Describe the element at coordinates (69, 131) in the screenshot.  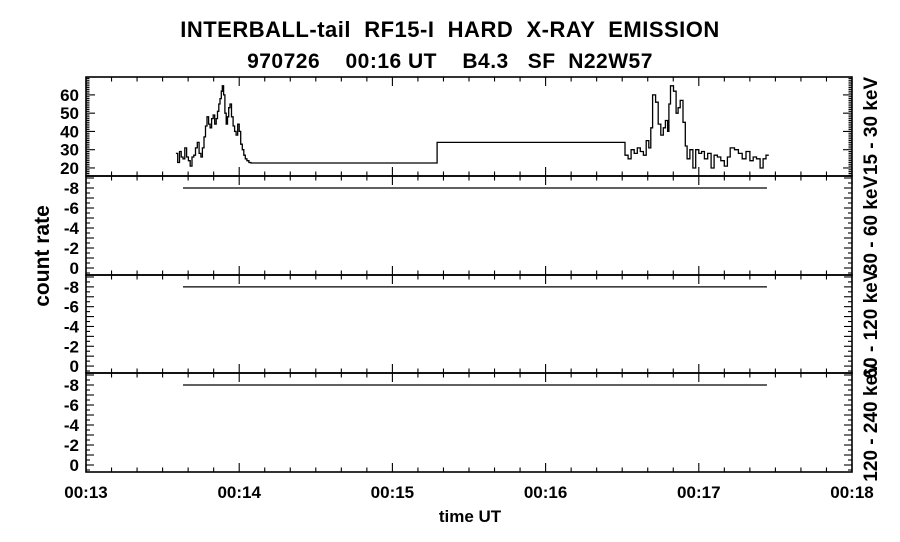
I see `tick-label: 40` at that location.